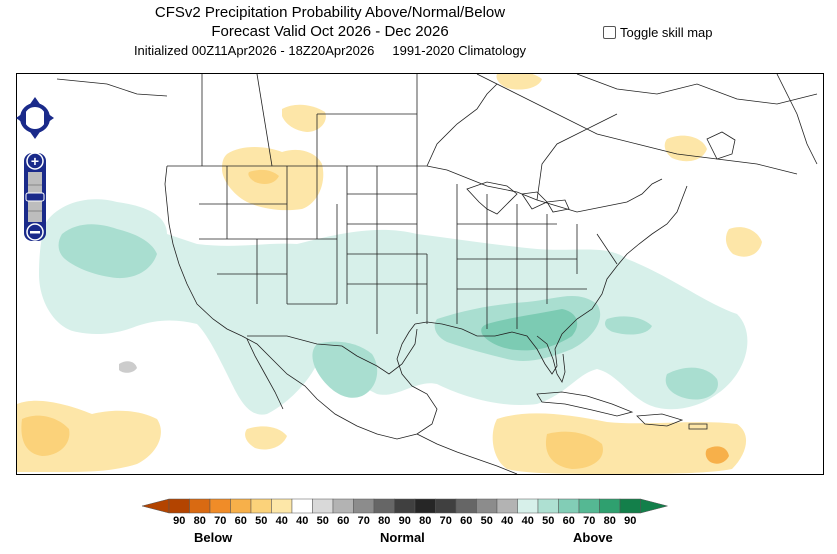 Image resolution: width=837 pixels, height=554 pixels. I want to click on central-america, so click(467, 453).